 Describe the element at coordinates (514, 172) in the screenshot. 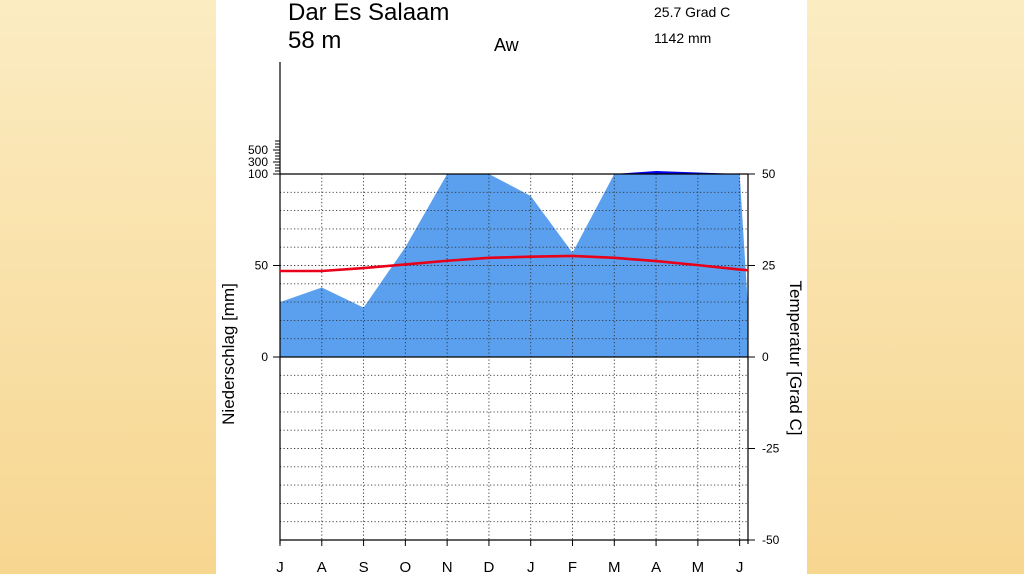

I see `precipitation-area-perhumid` at that location.